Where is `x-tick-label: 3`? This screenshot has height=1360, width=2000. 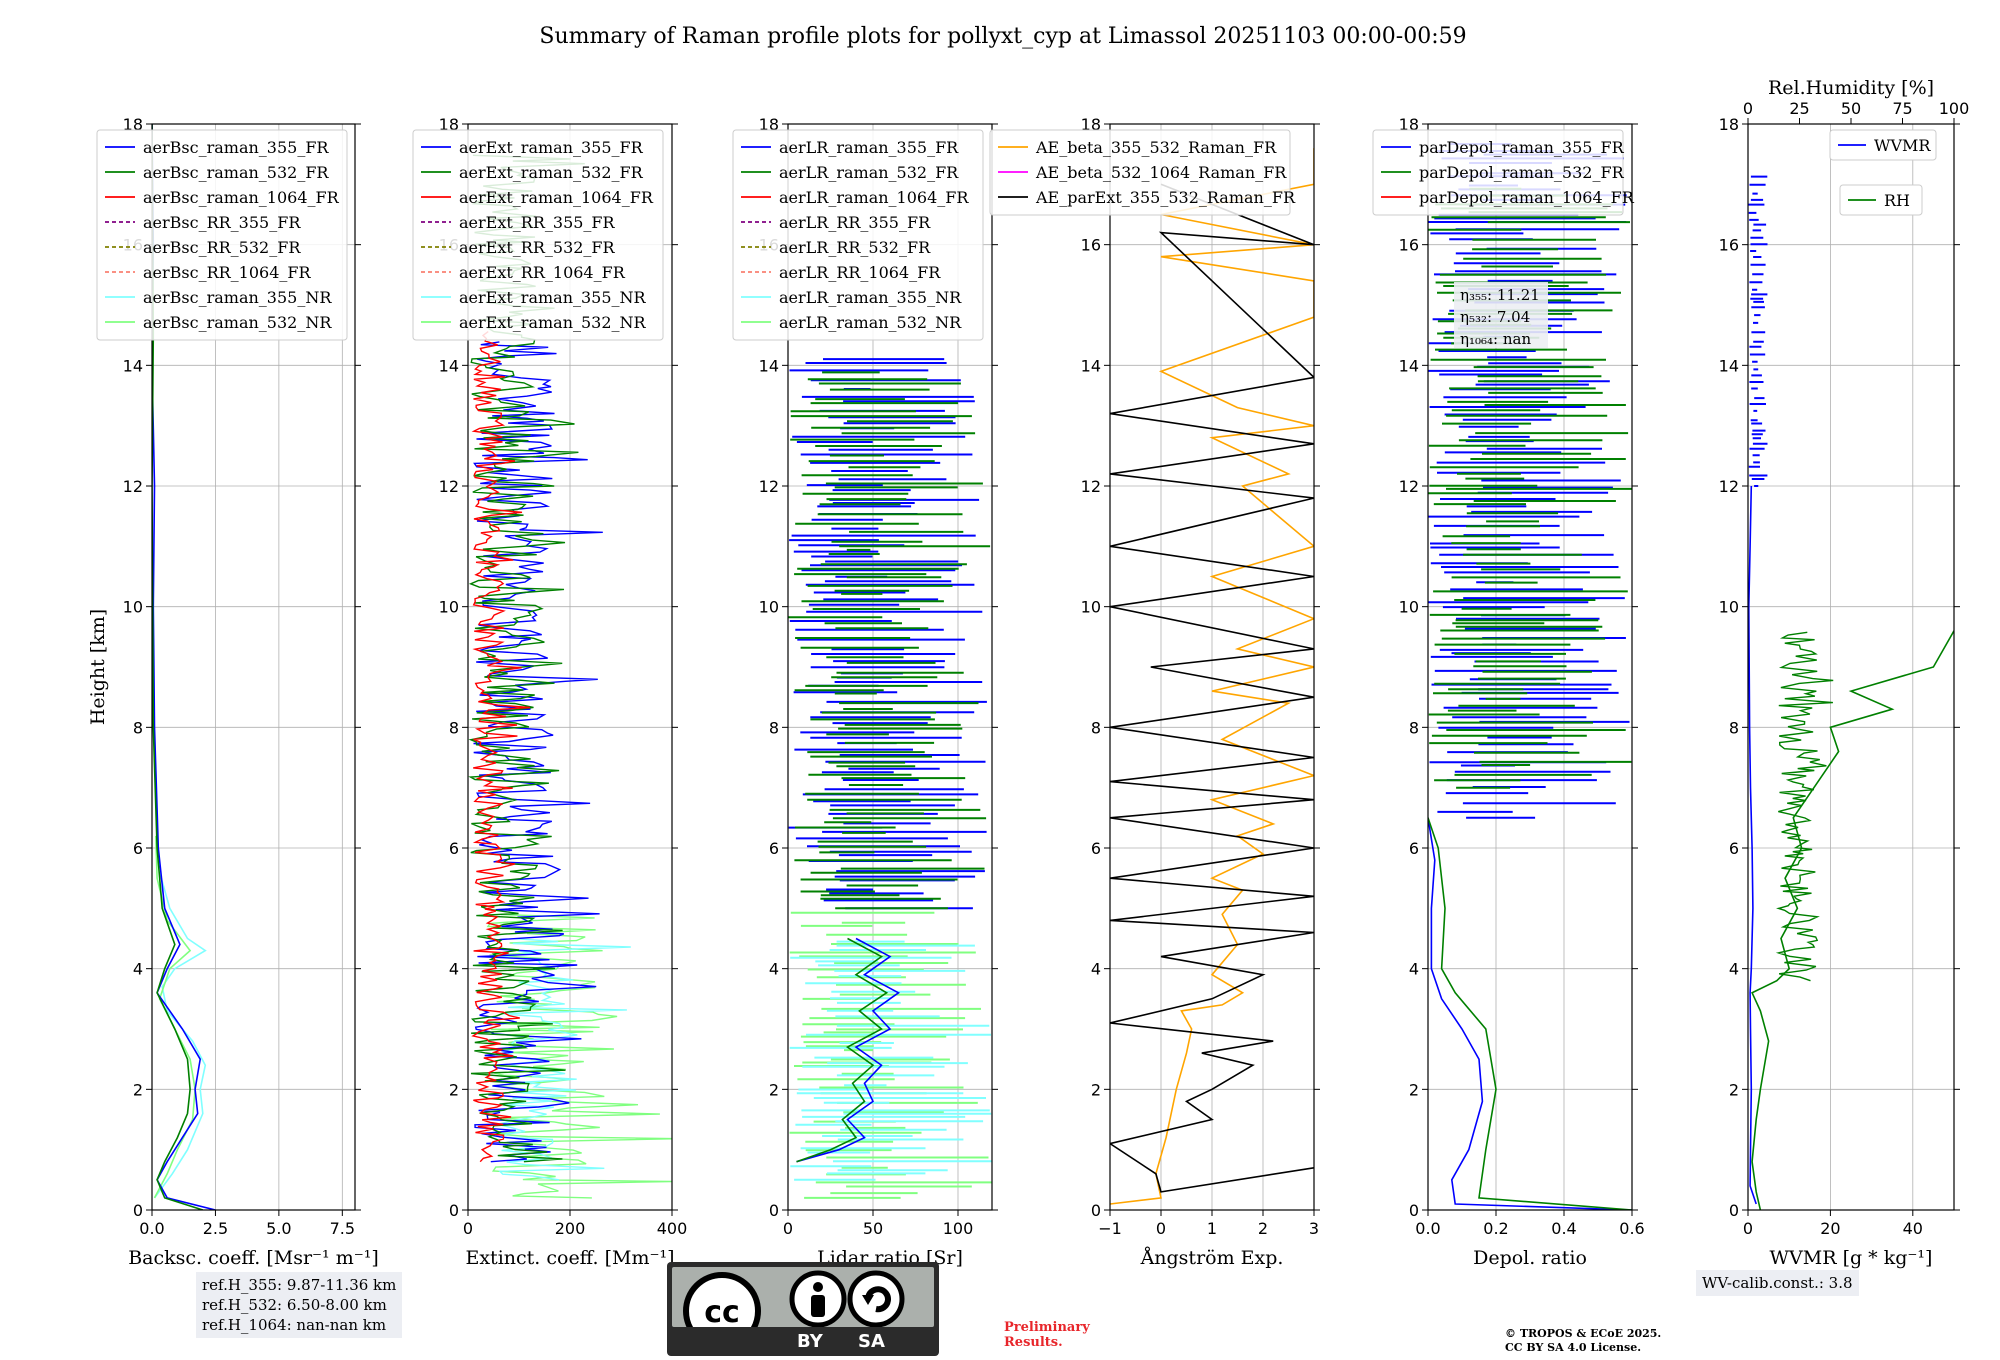 x-tick-label: 3 is located at coordinates (1314, 1228).